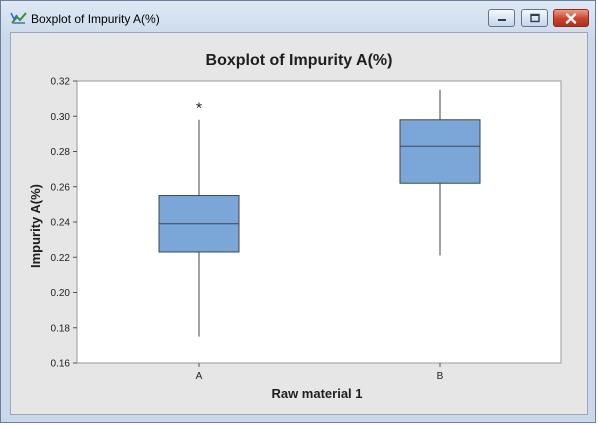  What do you see at coordinates (199, 376) in the screenshot?
I see `x-tick-label: A` at bounding box center [199, 376].